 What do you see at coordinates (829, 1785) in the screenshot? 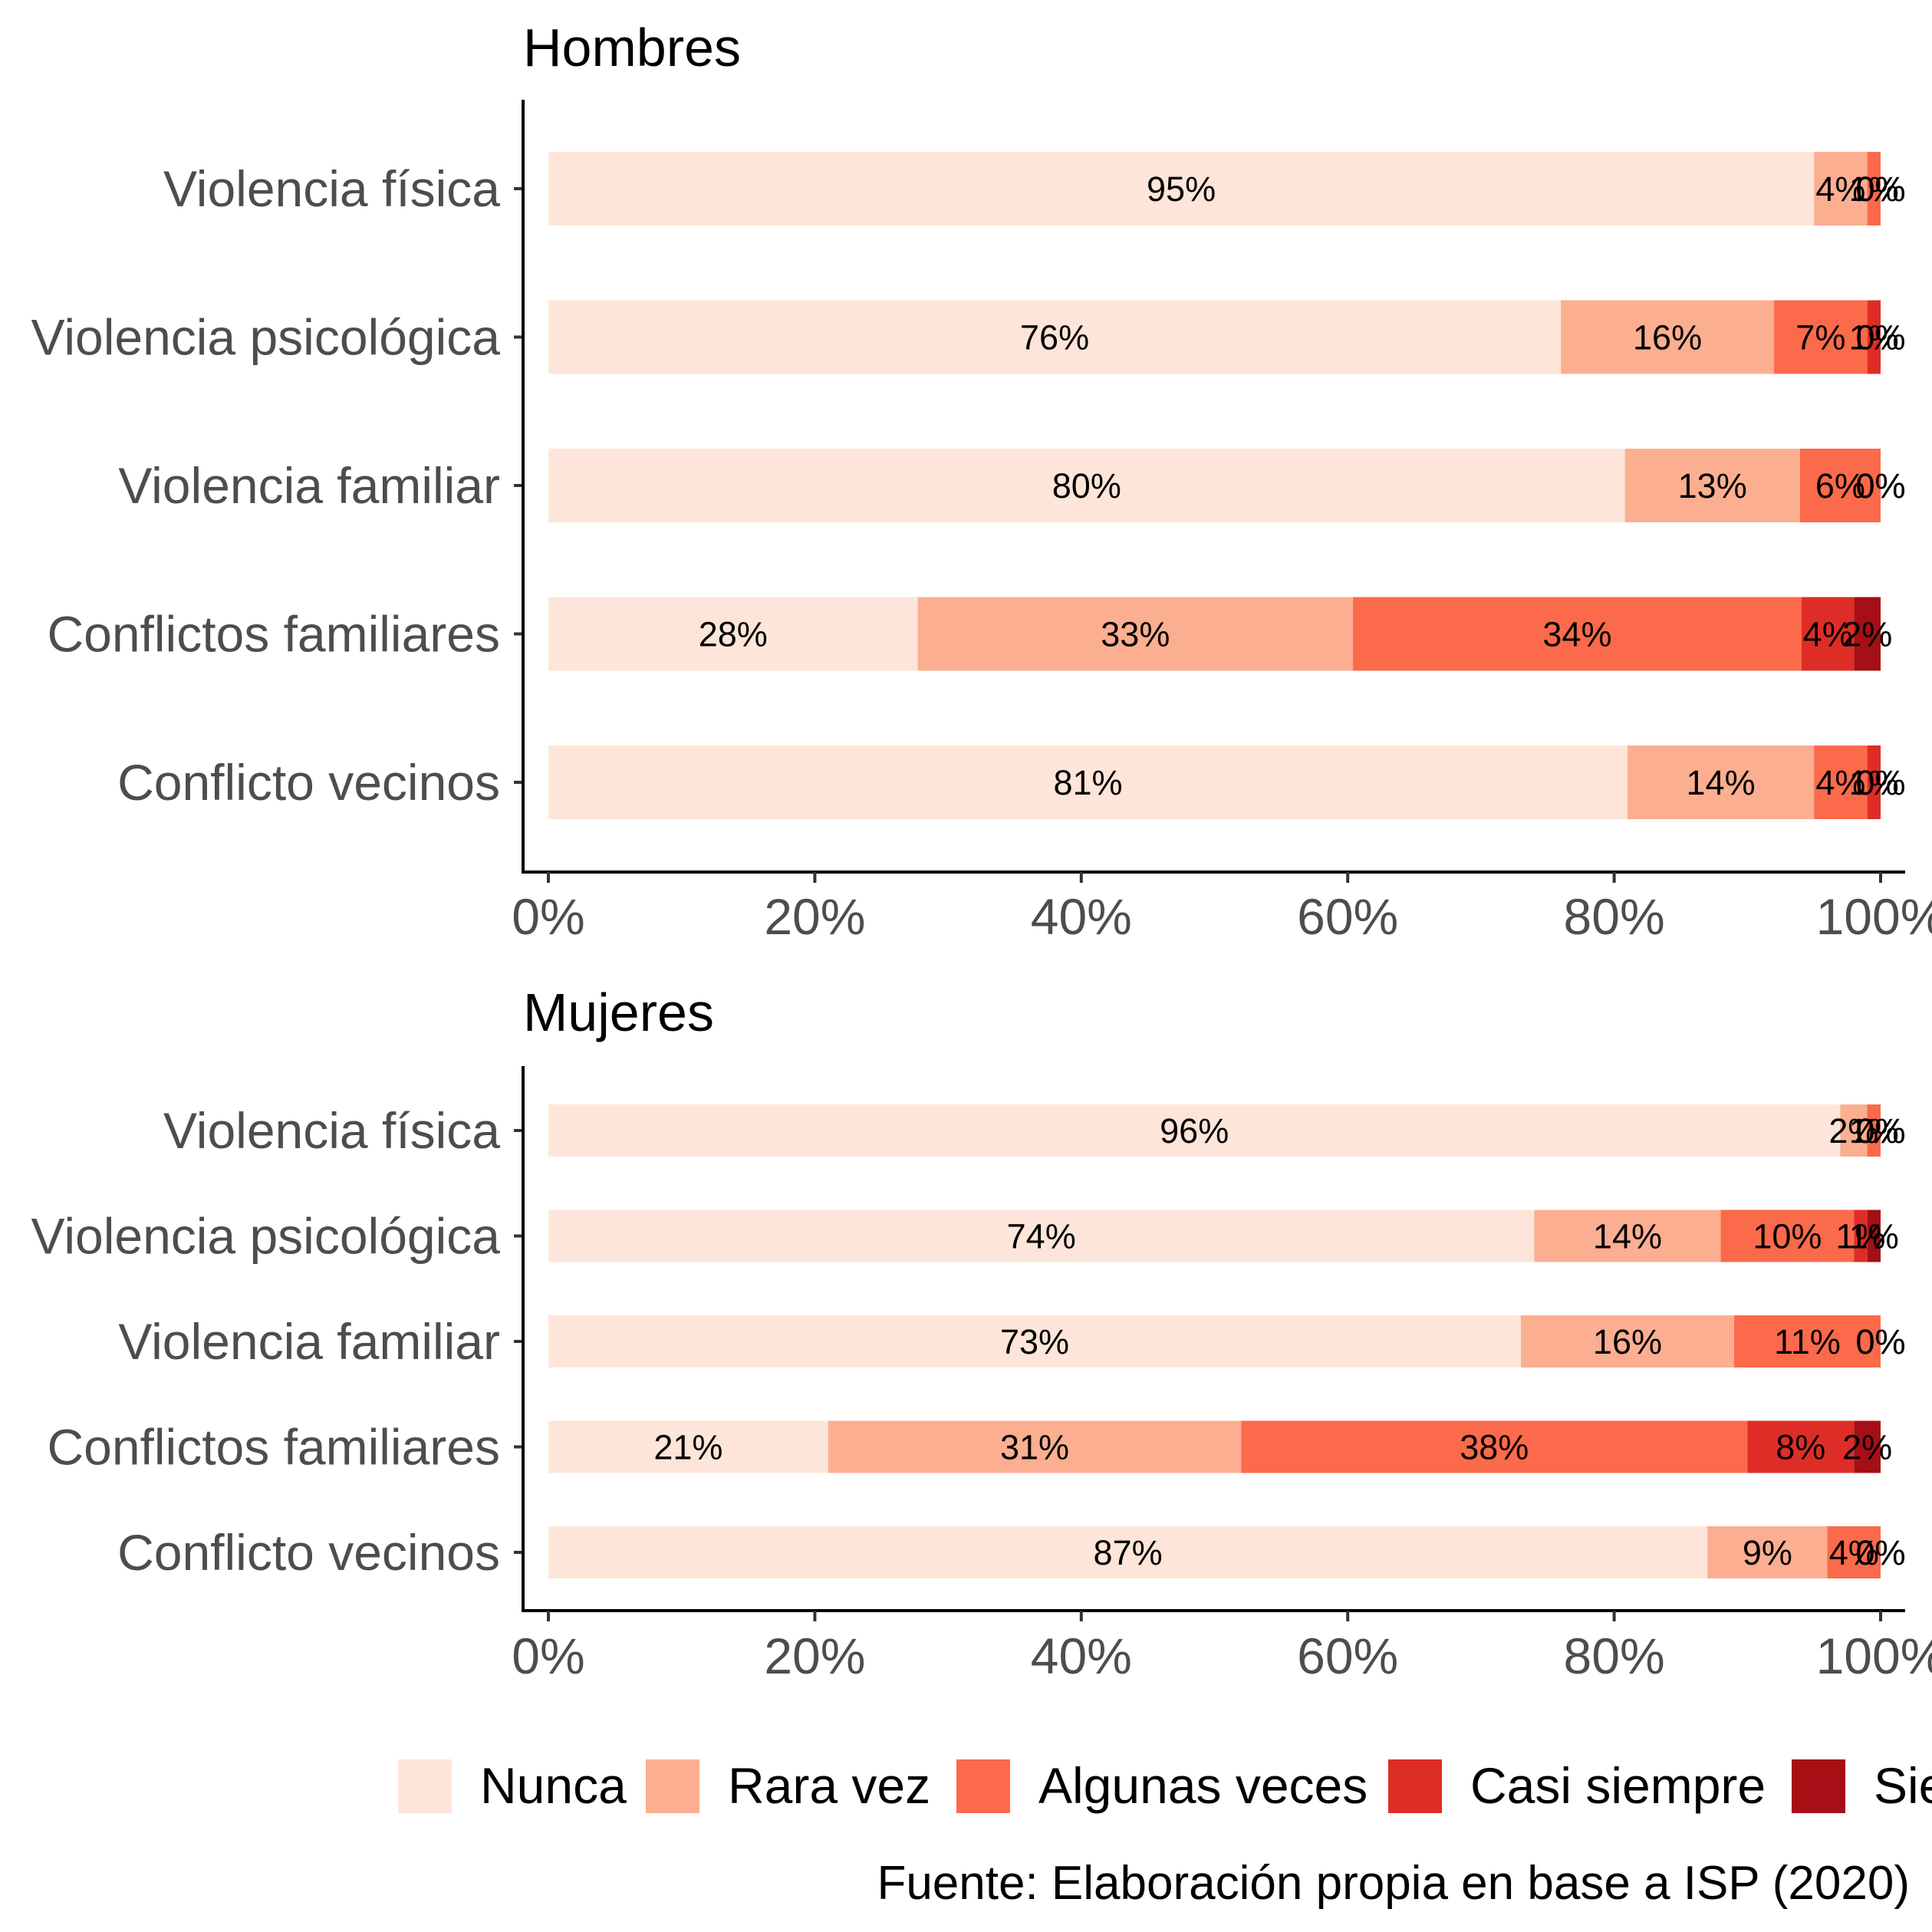
I see `legend-label-rara-vez: Rara vez` at bounding box center [829, 1785].